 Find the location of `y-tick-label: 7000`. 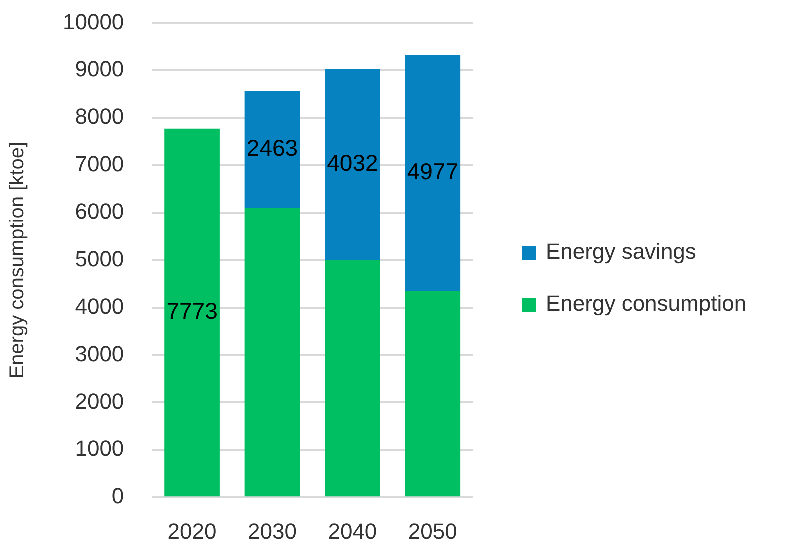

y-tick-label: 7000 is located at coordinates (99, 164).